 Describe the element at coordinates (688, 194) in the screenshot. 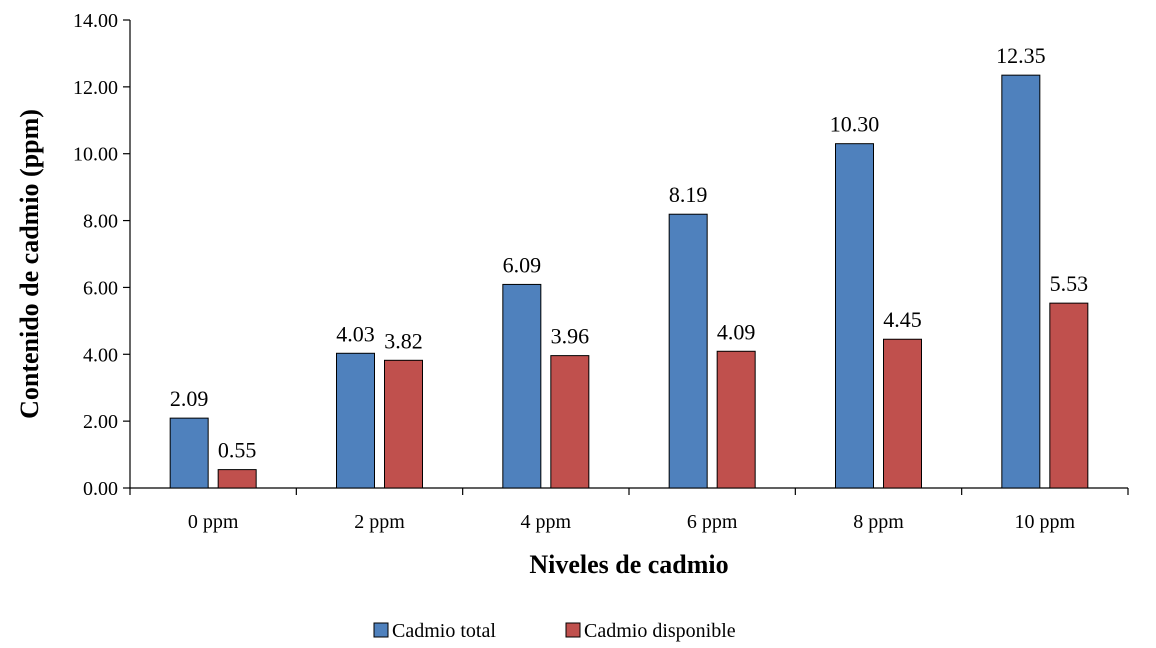

I see `data-label: 8.19` at that location.